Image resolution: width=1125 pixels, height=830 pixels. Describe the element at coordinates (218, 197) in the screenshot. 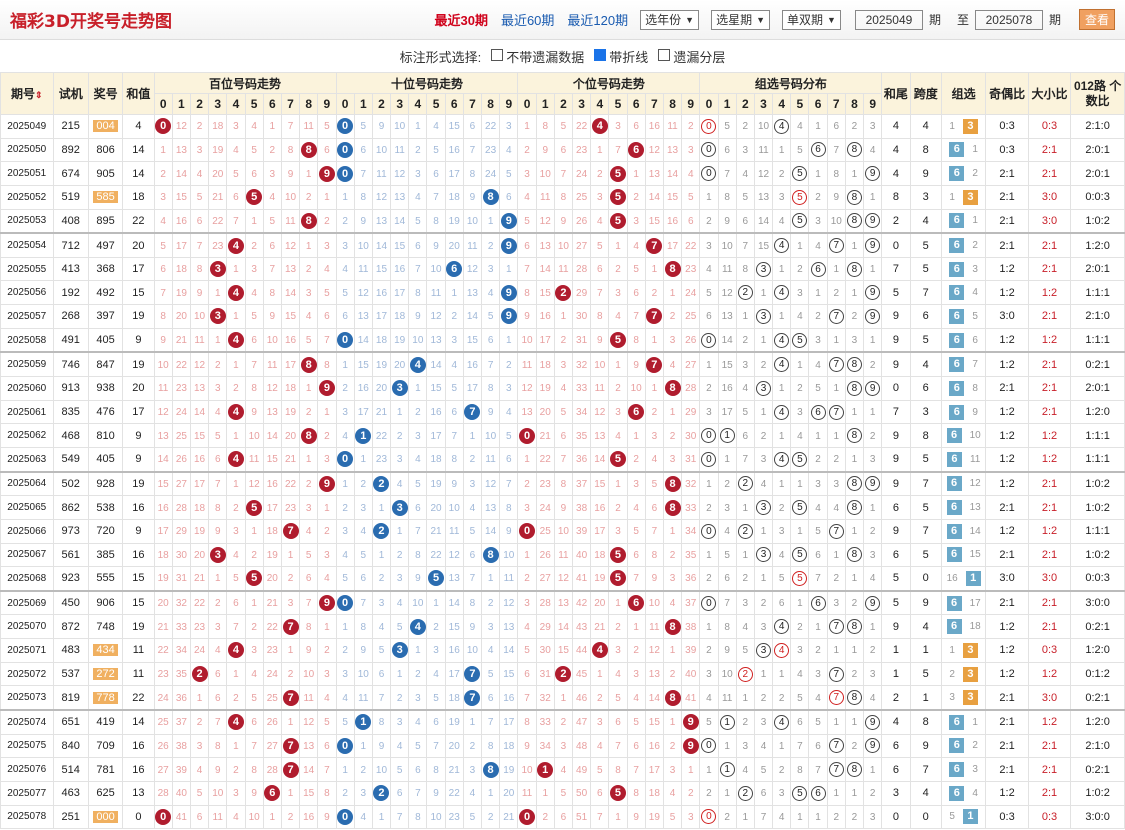

I see `hundreds-cell: 21` at that location.